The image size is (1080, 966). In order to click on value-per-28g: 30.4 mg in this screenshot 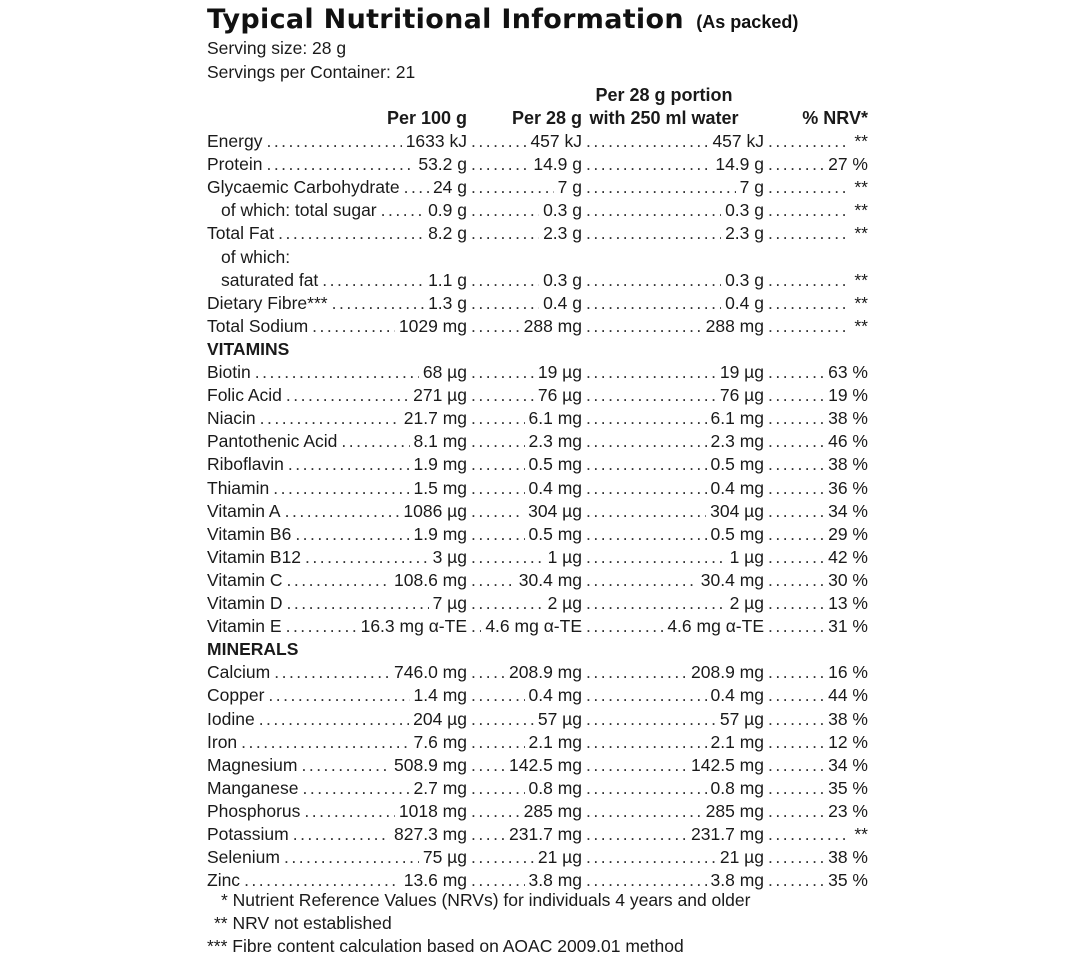, I will do `click(550, 579)`.